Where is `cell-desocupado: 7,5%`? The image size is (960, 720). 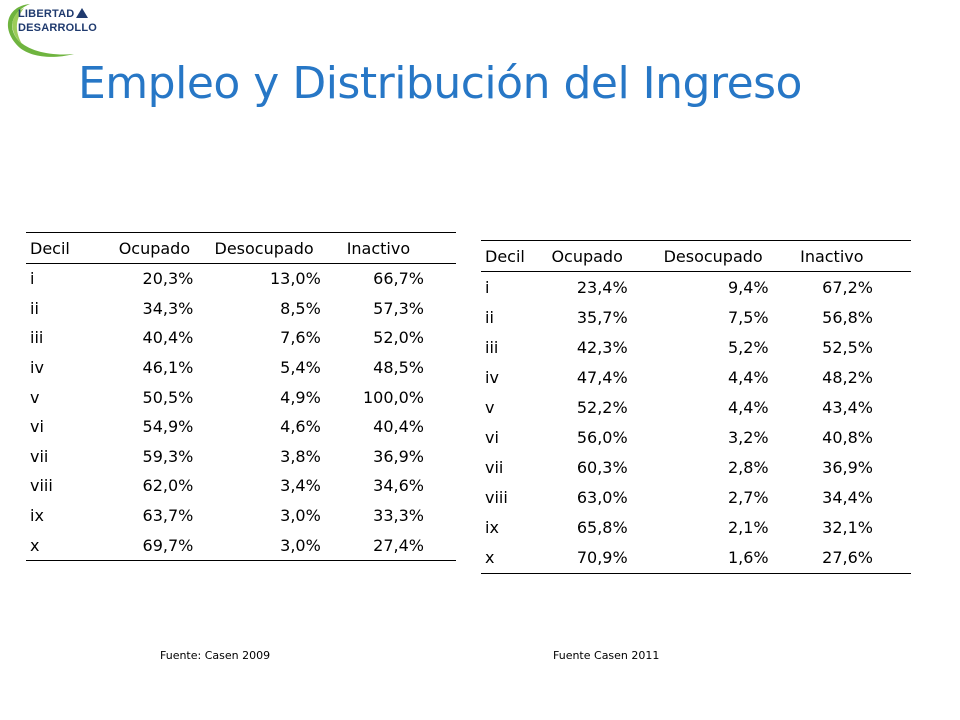 cell-desocupado: 7,5% is located at coordinates (748, 317).